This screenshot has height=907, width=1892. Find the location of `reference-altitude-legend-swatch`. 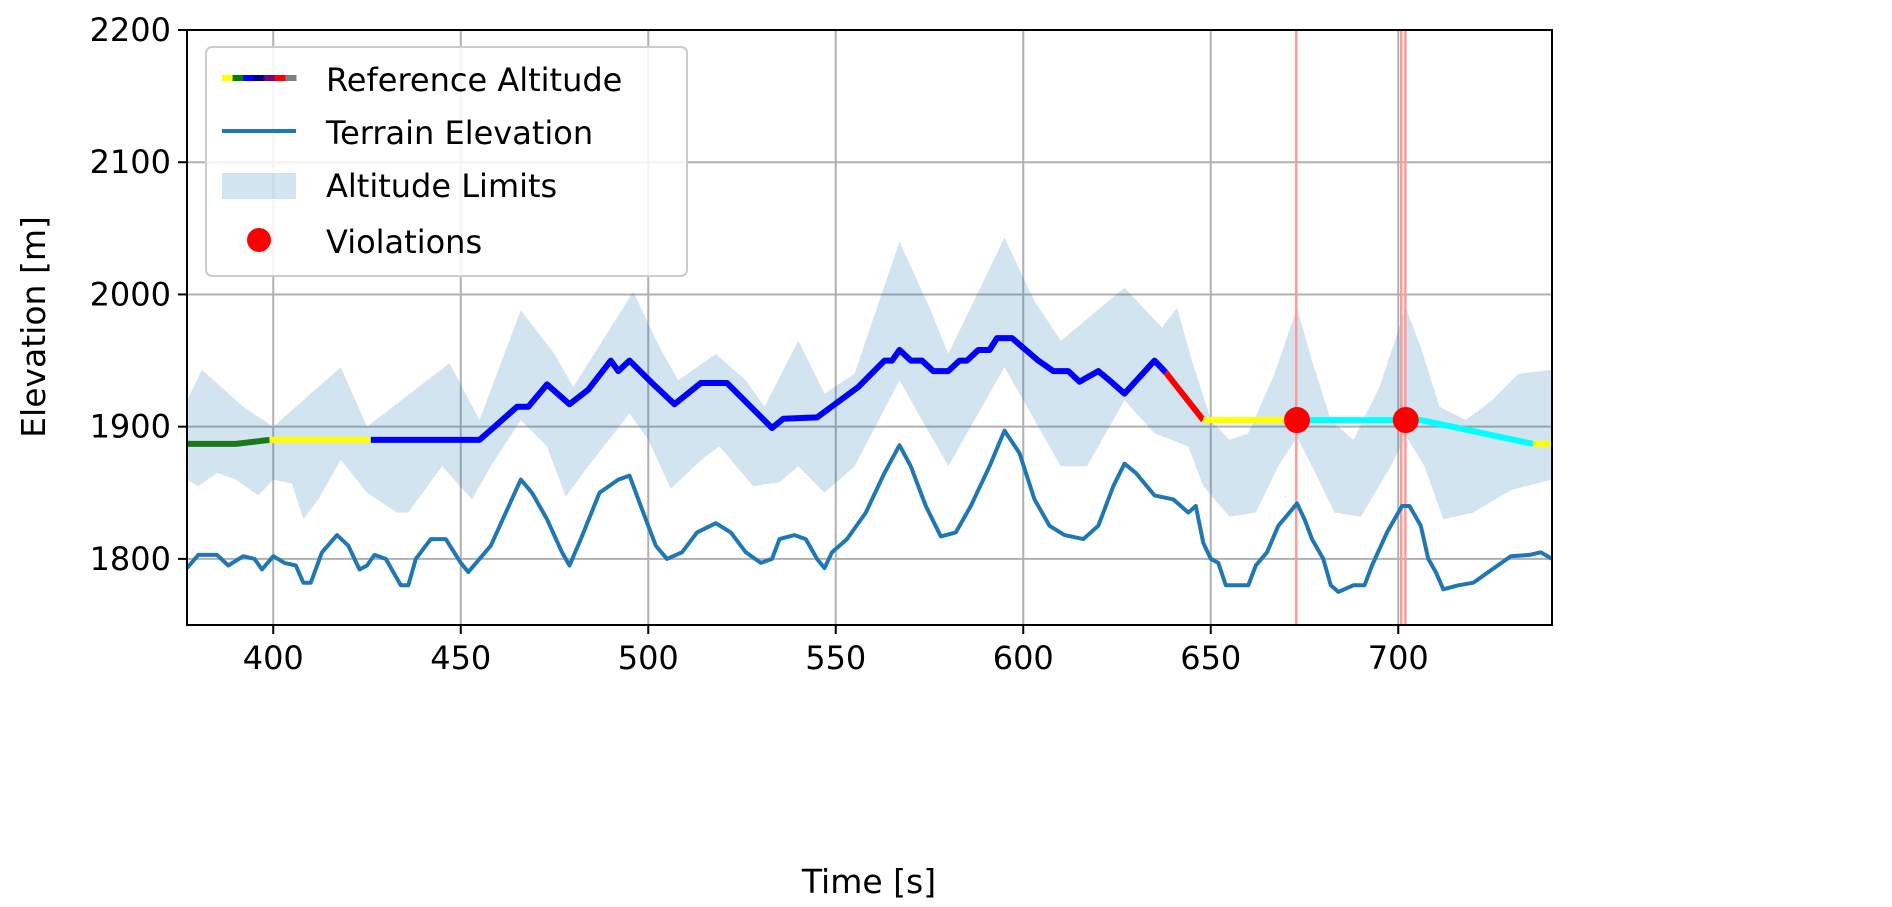

reference-altitude-legend-swatch is located at coordinates (259, 78).